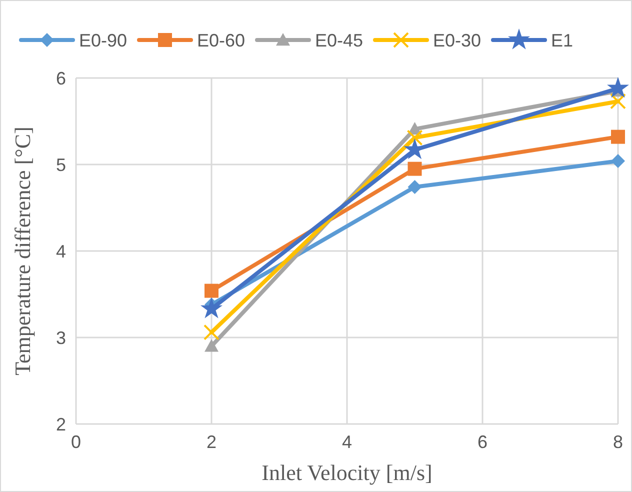 This screenshot has width=632, height=492. I want to click on legend-label: E0-30, so click(457, 40).